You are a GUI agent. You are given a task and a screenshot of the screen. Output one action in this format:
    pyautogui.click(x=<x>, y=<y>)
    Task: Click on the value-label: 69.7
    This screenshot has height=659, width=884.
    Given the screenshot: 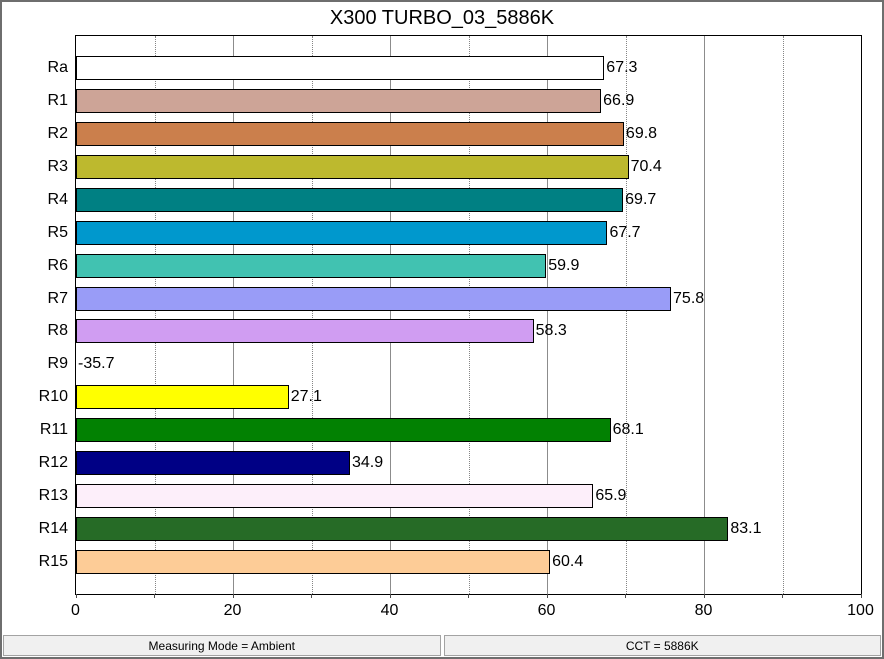 What is the action you would take?
    pyautogui.click(x=641, y=199)
    